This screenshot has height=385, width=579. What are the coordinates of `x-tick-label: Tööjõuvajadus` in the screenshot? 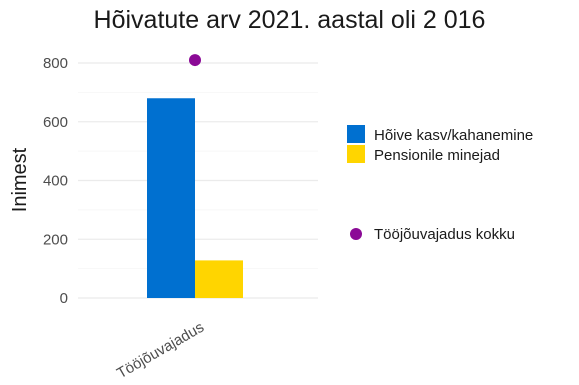 It's located at (160, 351).